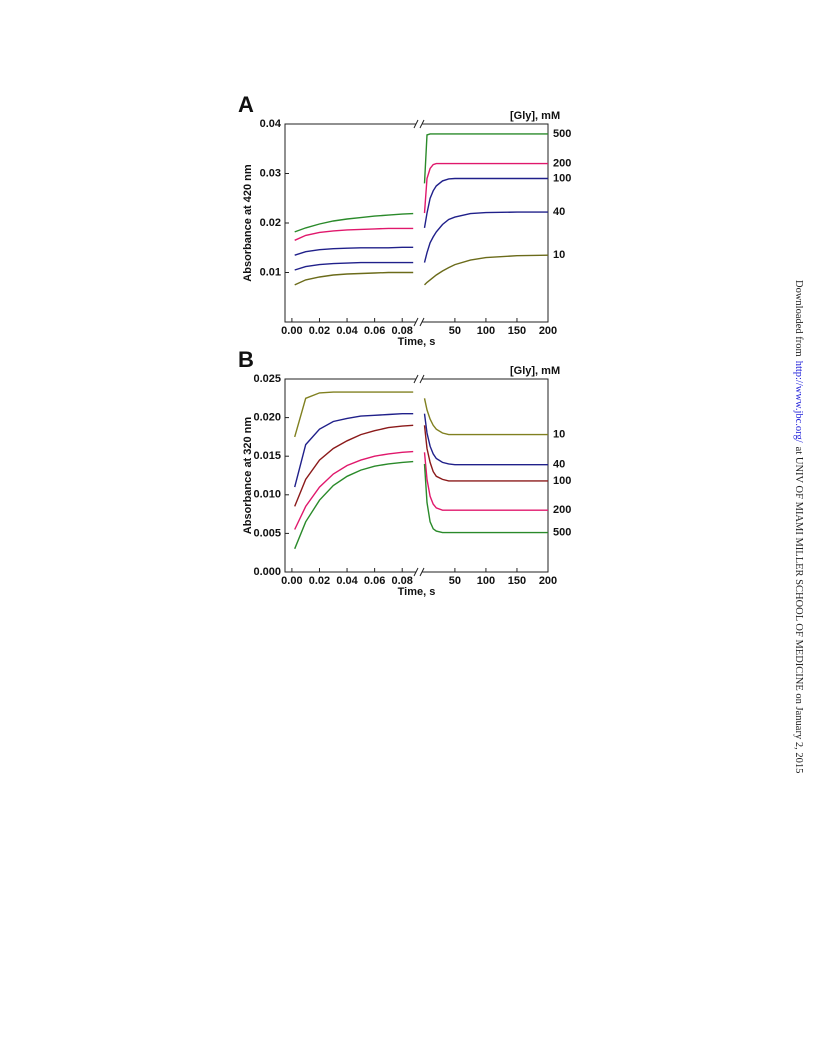 The height and width of the screenshot is (1056, 816). I want to click on y-tick-label: 0.04, so click(271, 124).